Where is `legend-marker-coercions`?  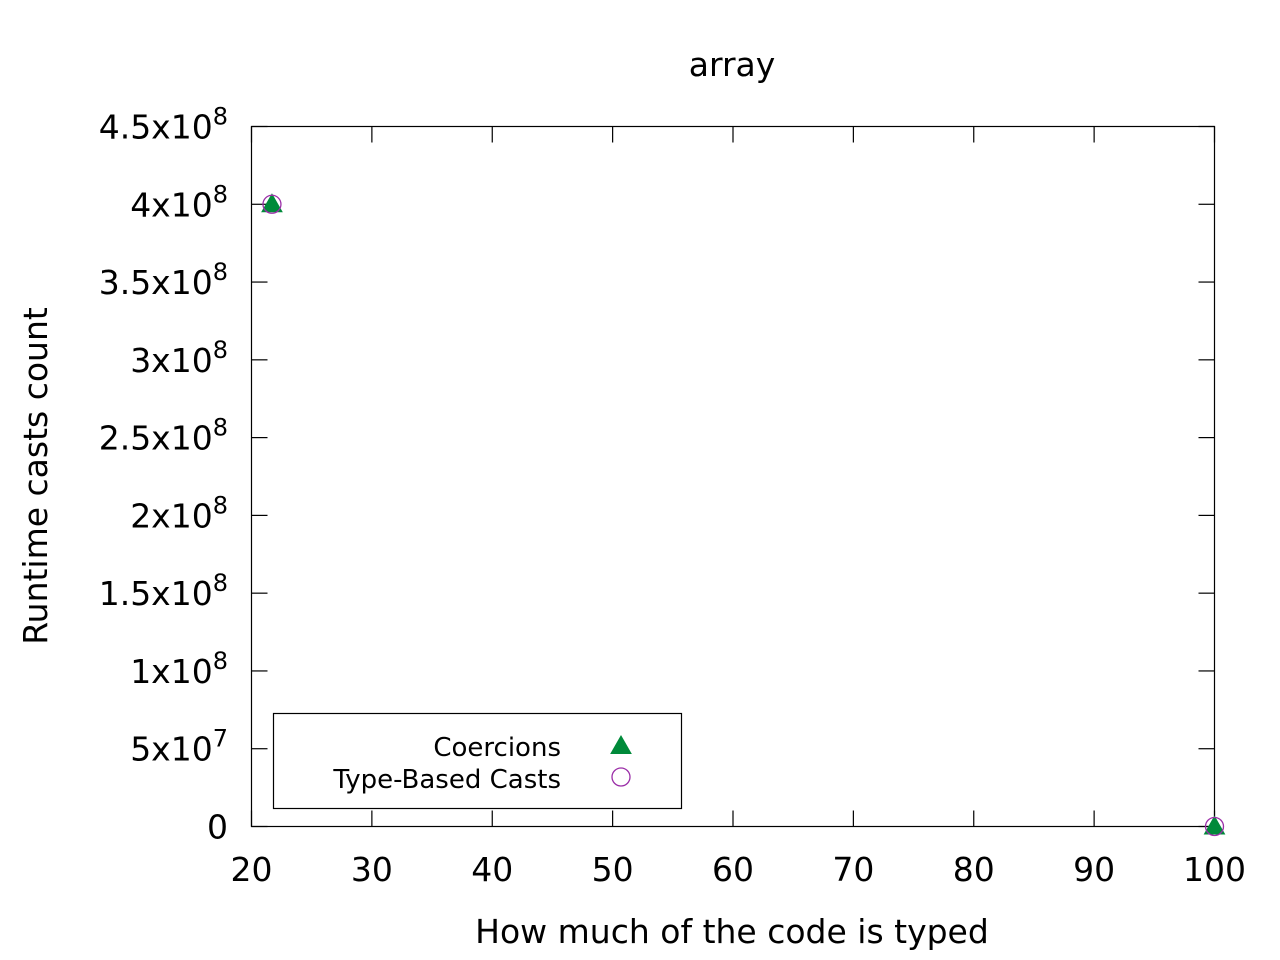 legend-marker-coercions is located at coordinates (621, 744).